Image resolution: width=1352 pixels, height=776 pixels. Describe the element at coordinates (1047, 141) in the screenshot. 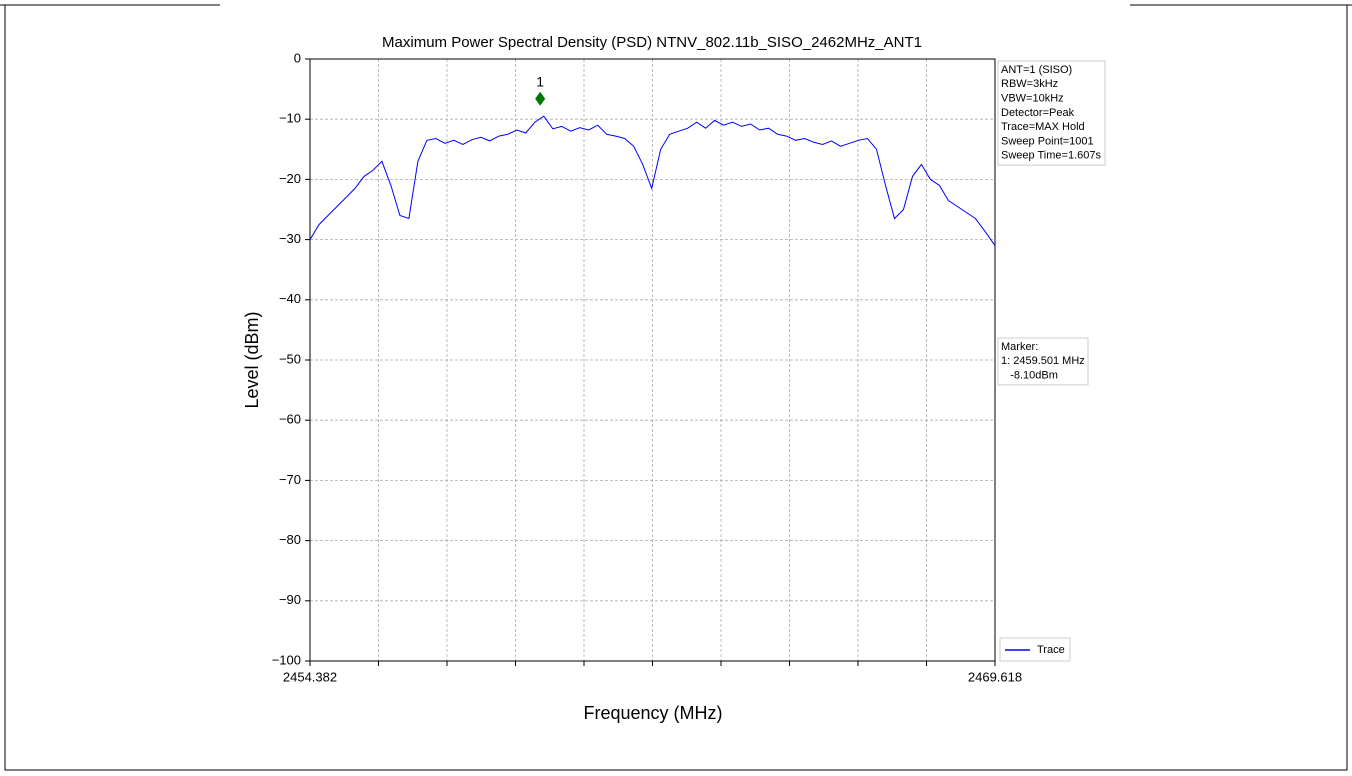

I see `info-text: Sweep Point=1001` at that location.